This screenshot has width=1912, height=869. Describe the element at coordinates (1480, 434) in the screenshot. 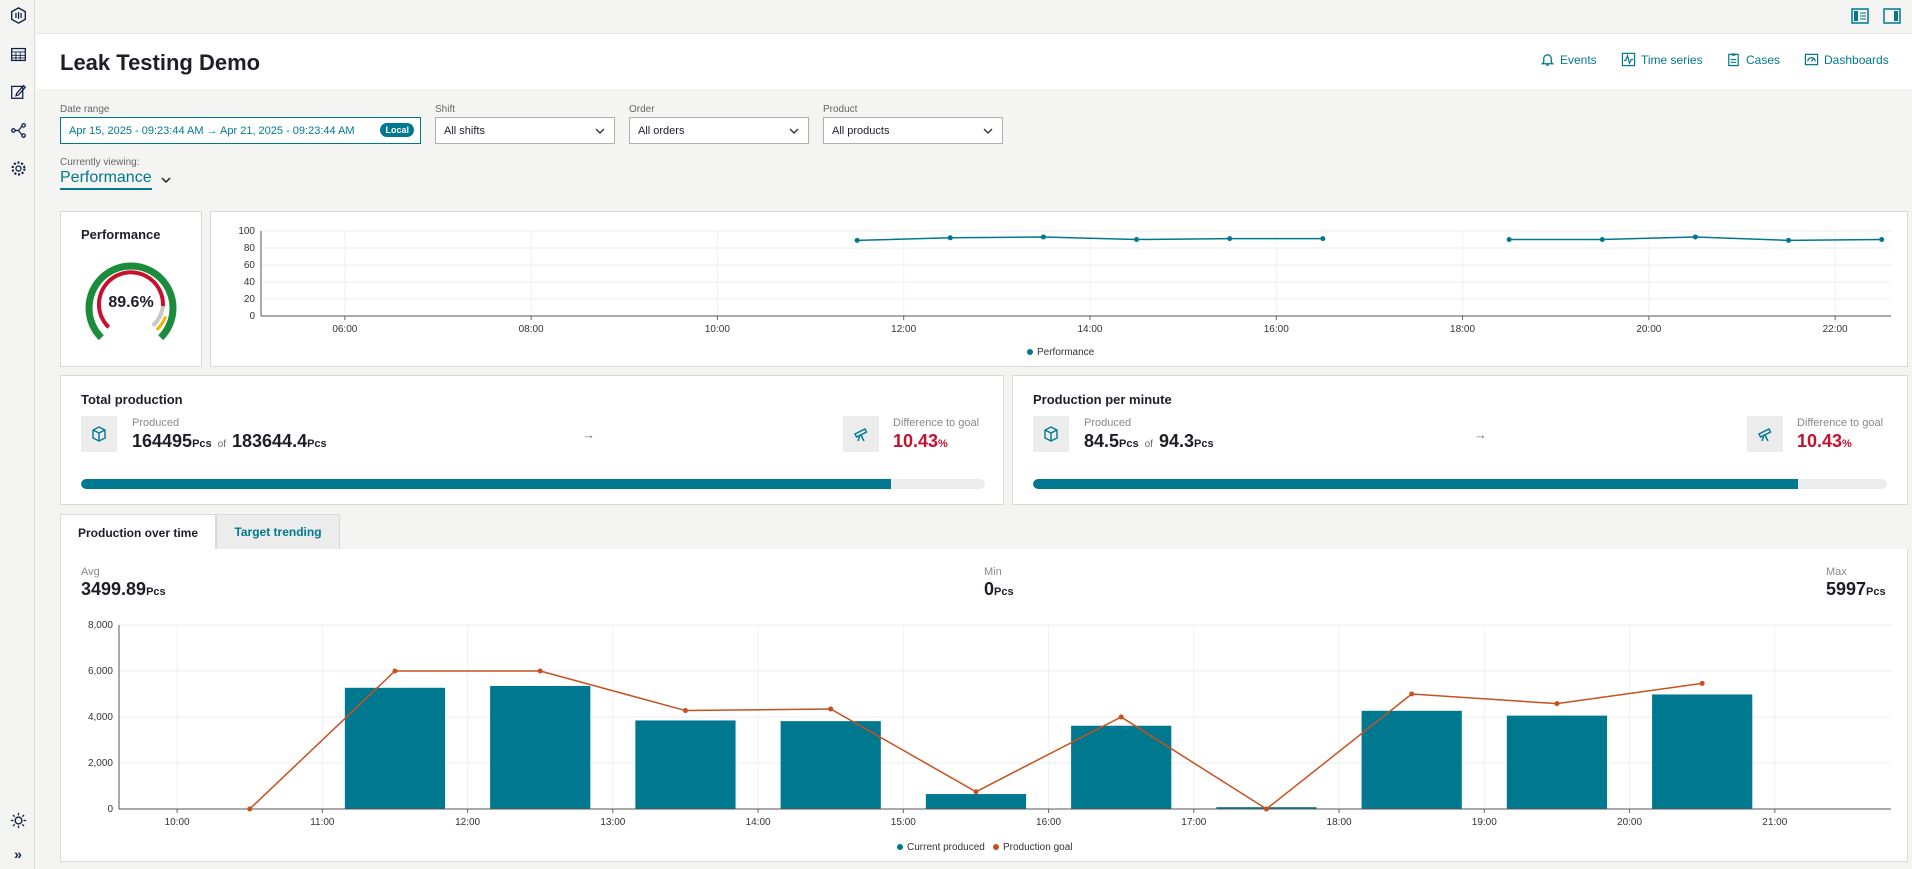

I see `arrow-right-icon: →` at that location.